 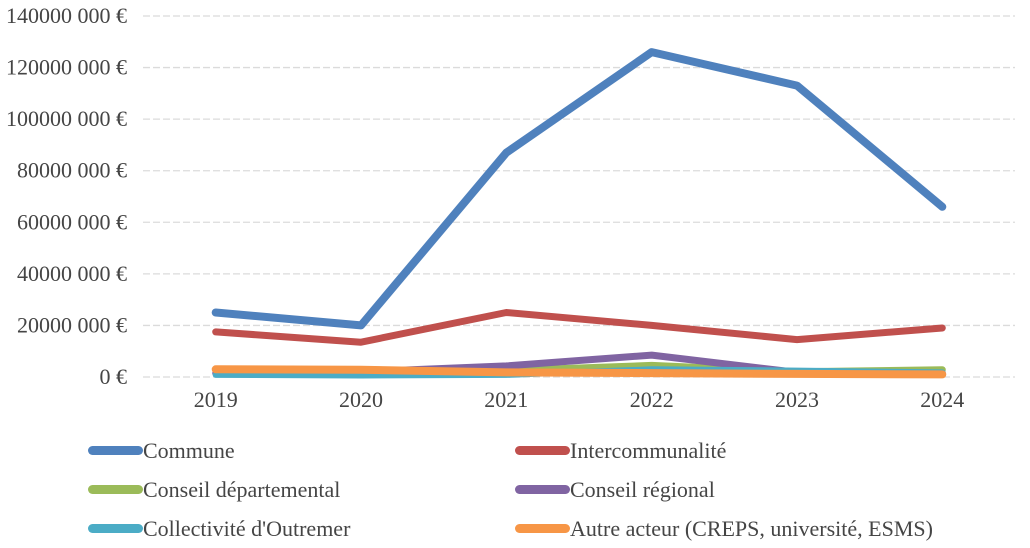 What do you see at coordinates (361, 399) in the screenshot?
I see `x-axis-tick-label: 2020` at bounding box center [361, 399].